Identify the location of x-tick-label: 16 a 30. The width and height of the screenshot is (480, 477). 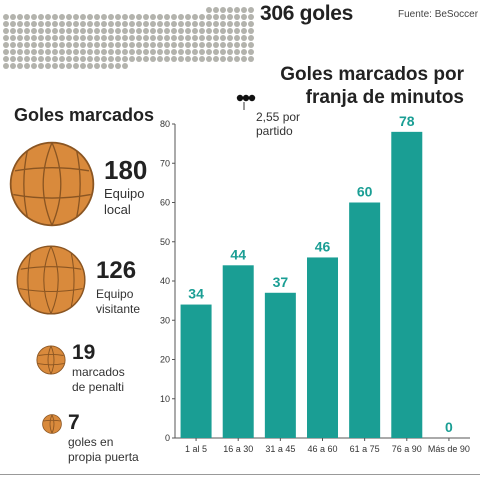
(238, 449).